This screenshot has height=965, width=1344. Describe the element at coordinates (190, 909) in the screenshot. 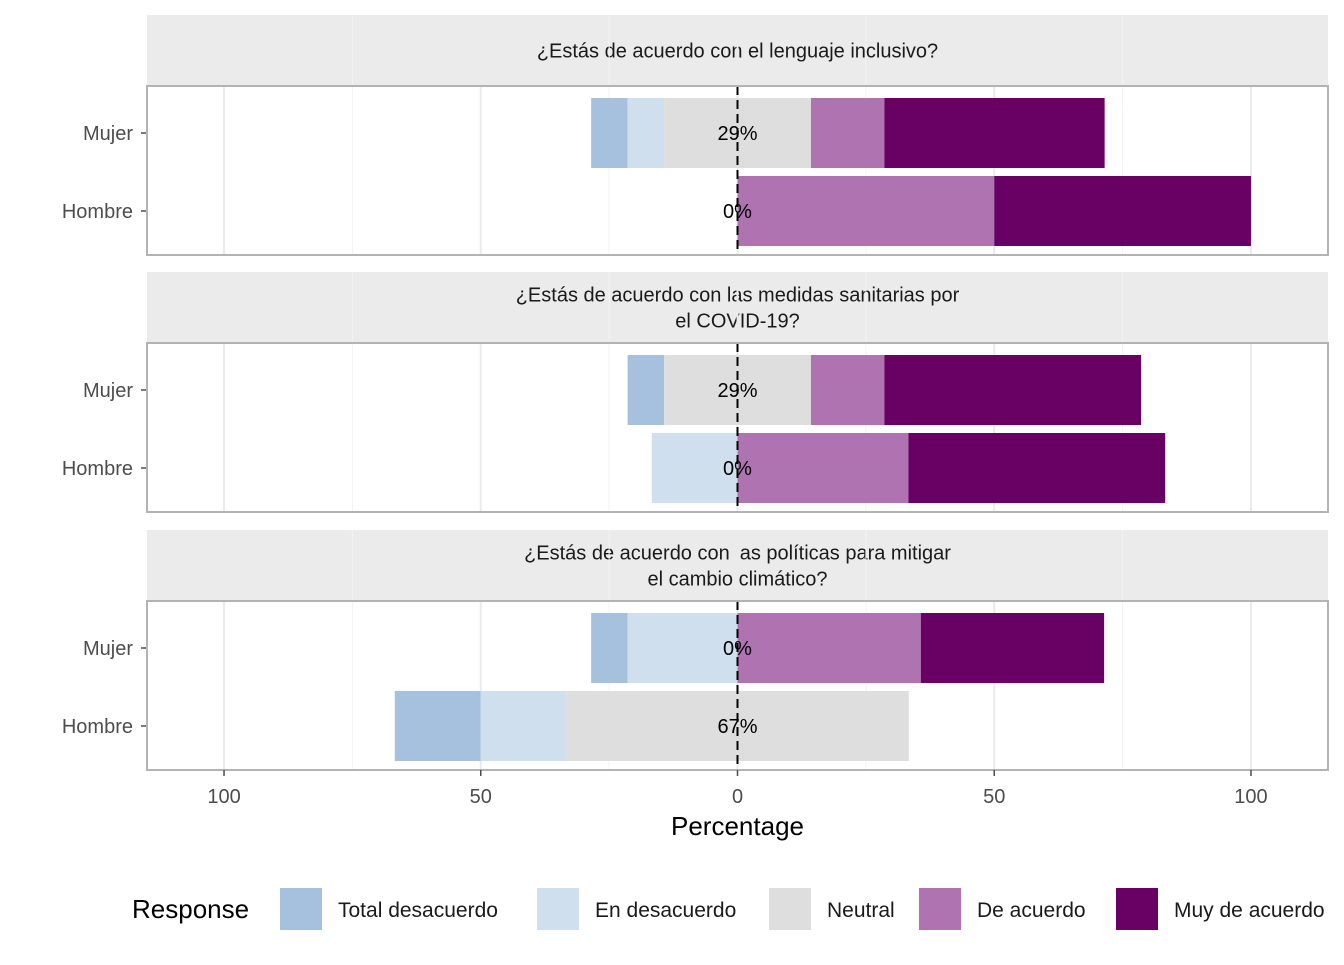

I see `legend-title: Response` at that location.